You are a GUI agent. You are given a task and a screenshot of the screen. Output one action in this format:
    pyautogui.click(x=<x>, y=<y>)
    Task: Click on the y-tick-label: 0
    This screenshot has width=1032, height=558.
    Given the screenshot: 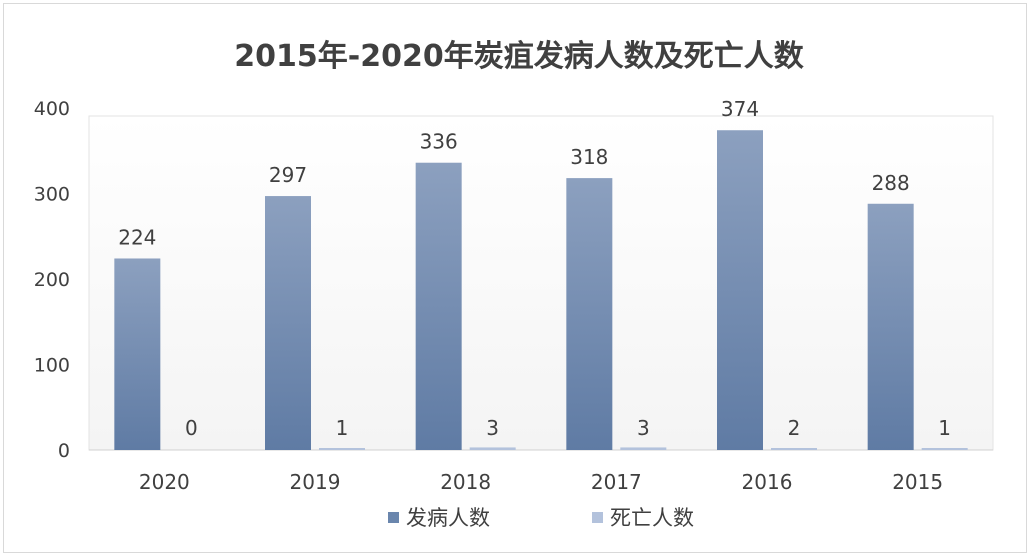 What is the action you would take?
    pyautogui.click(x=64, y=451)
    